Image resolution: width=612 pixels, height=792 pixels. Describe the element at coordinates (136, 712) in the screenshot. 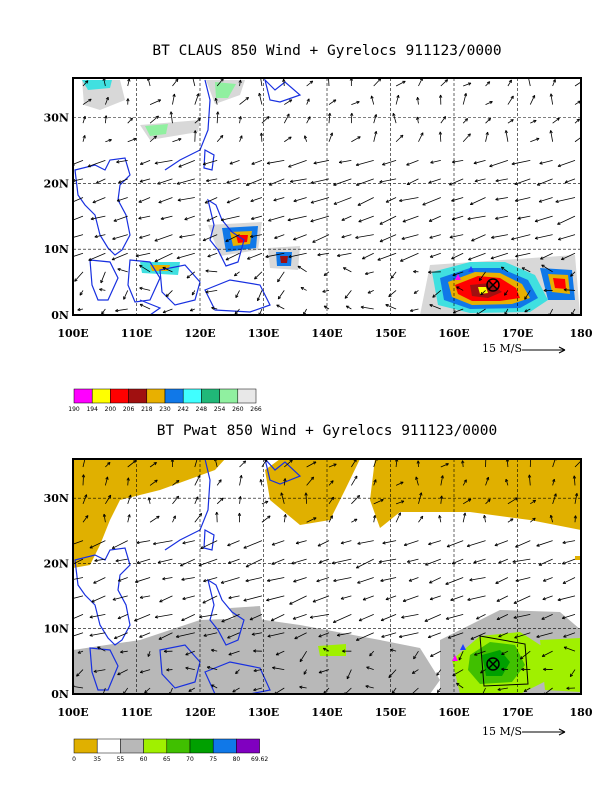

I see `x-tick-label: 110E` at that location.